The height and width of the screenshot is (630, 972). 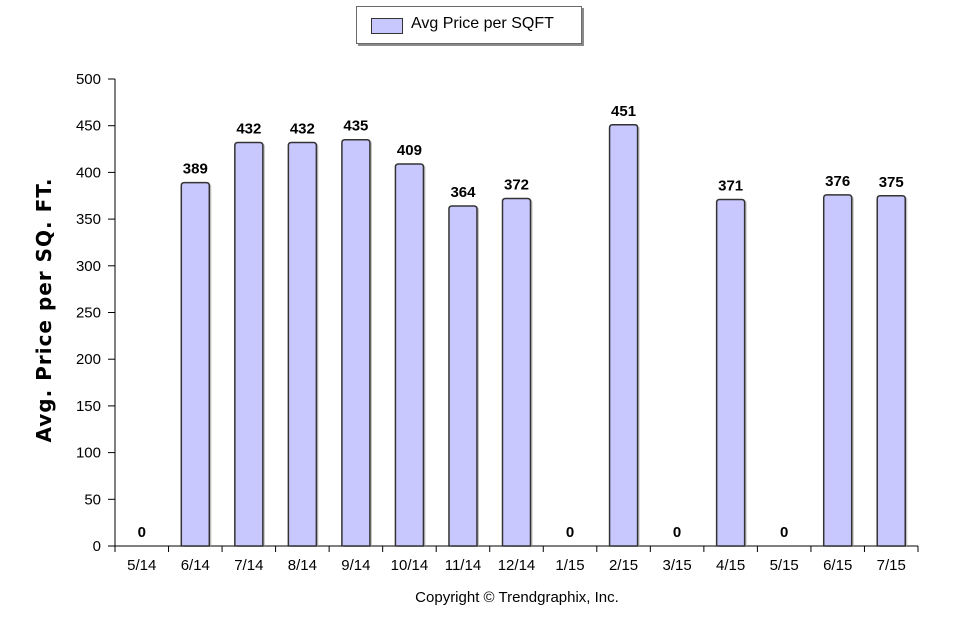 What do you see at coordinates (516, 185) in the screenshot?
I see `data-label: 372` at bounding box center [516, 185].